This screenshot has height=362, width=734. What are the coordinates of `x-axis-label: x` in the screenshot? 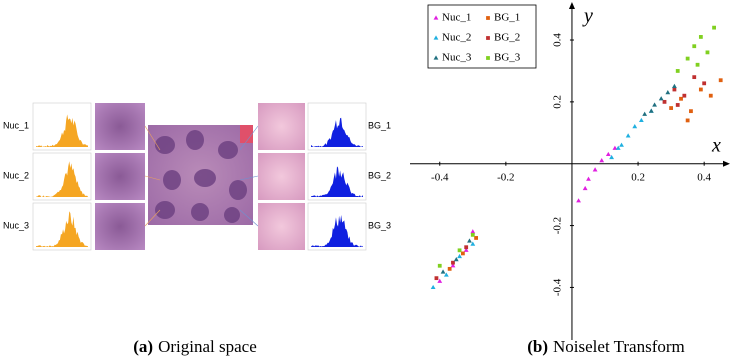 It's located at (716, 146).